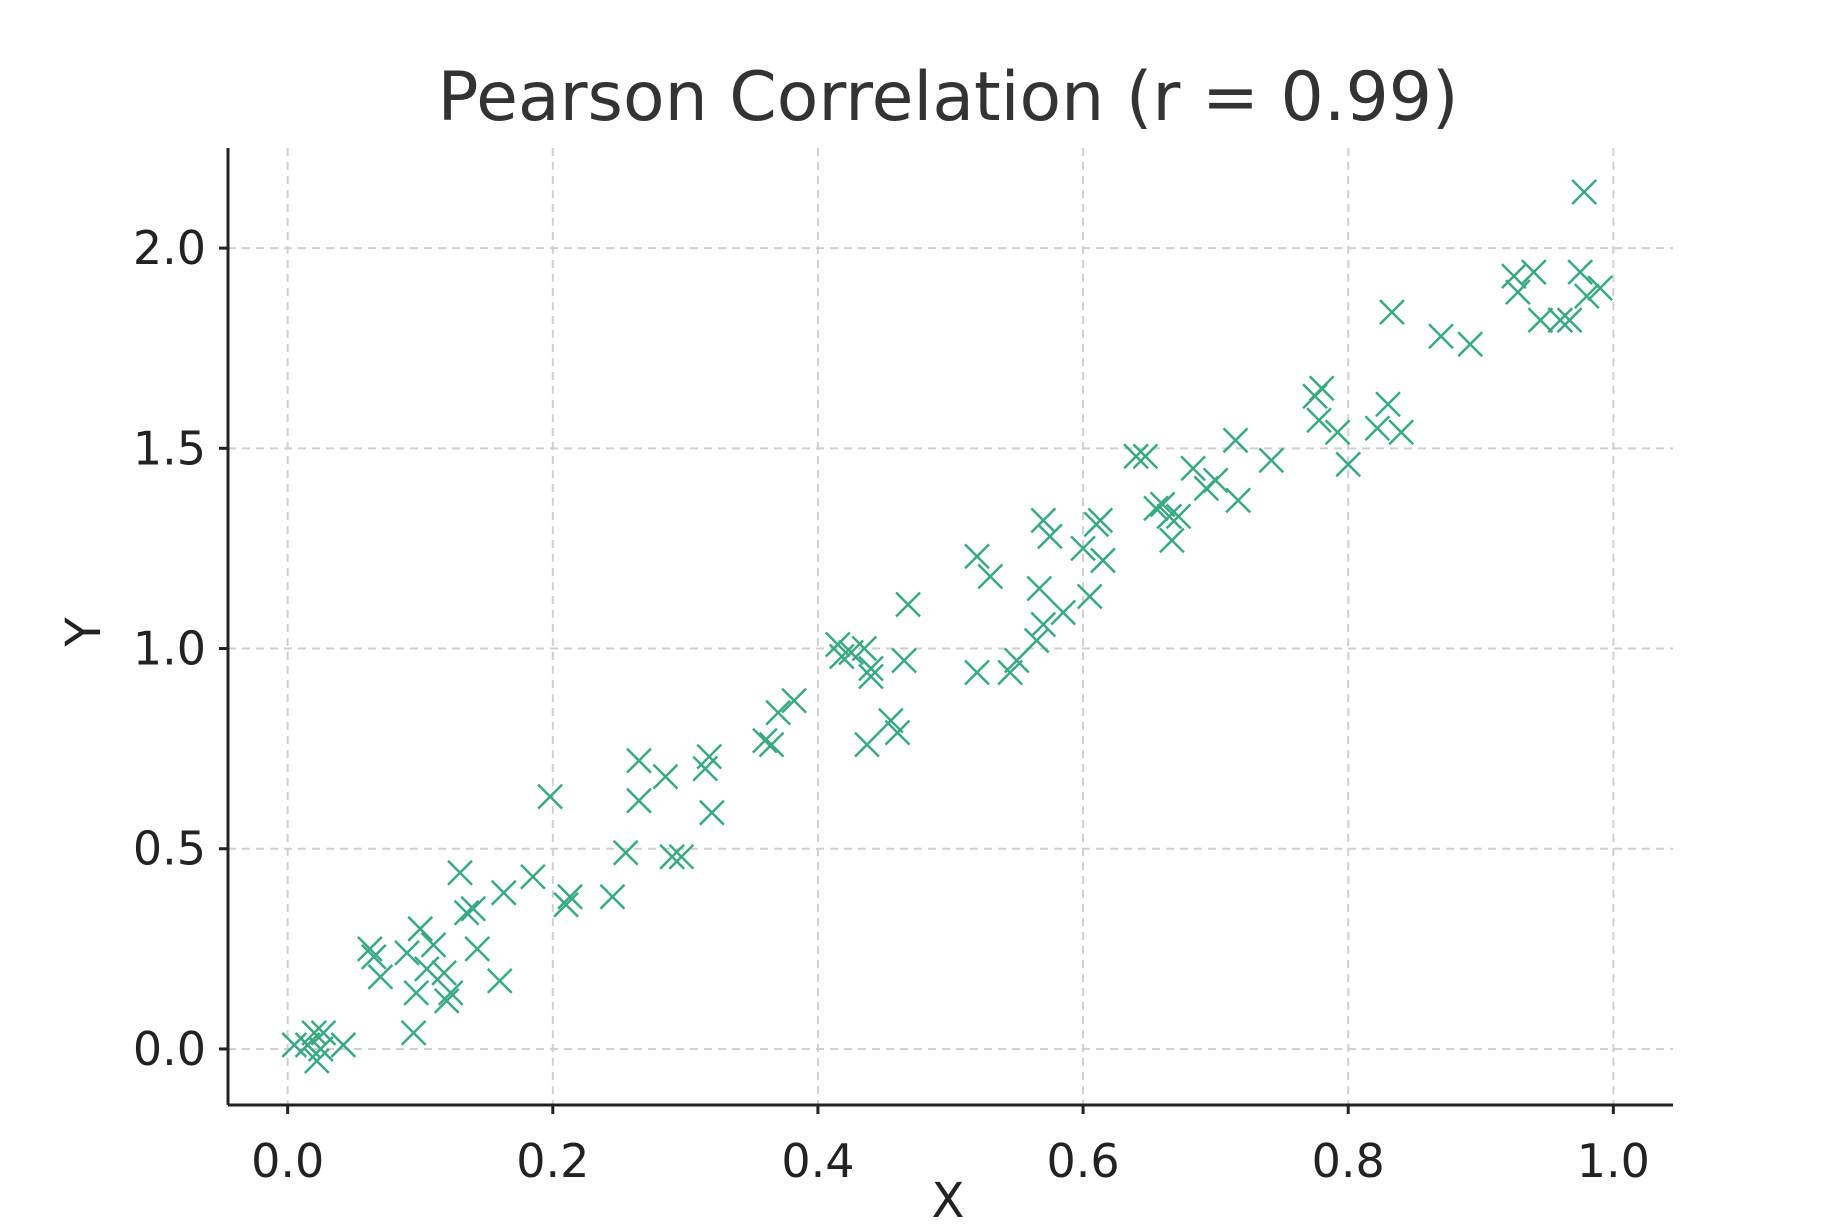 This screenshot has width=1828, height=1226. I want to click on x-tick-label: 0.0, so click(287, 1161).